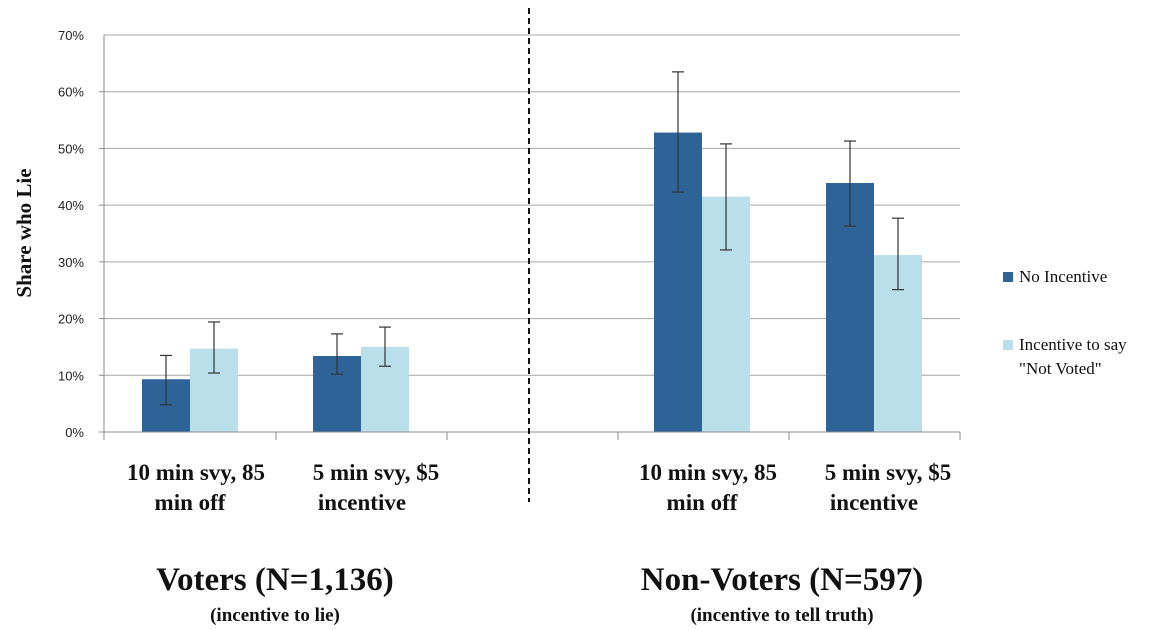  I want to click on legend-label: "Not Voted", so click(1060, 368).